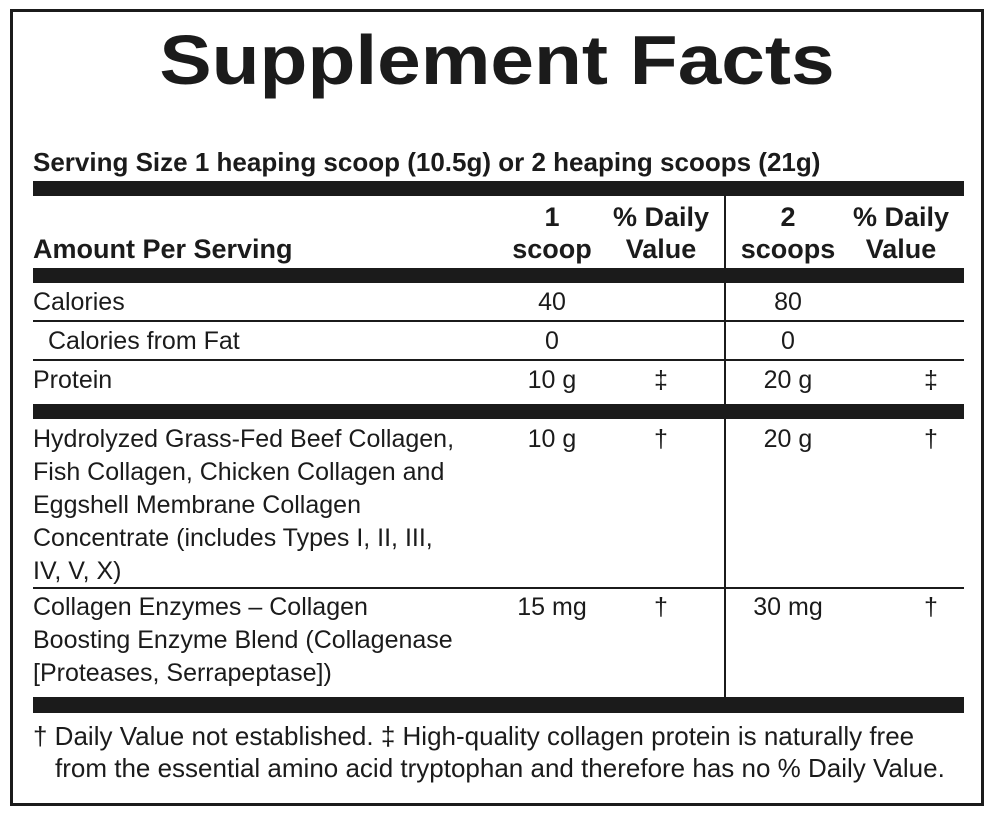 The width and height of the screenshot is (1000, 824). I want to click on column-divider-body, so click(725, 490).